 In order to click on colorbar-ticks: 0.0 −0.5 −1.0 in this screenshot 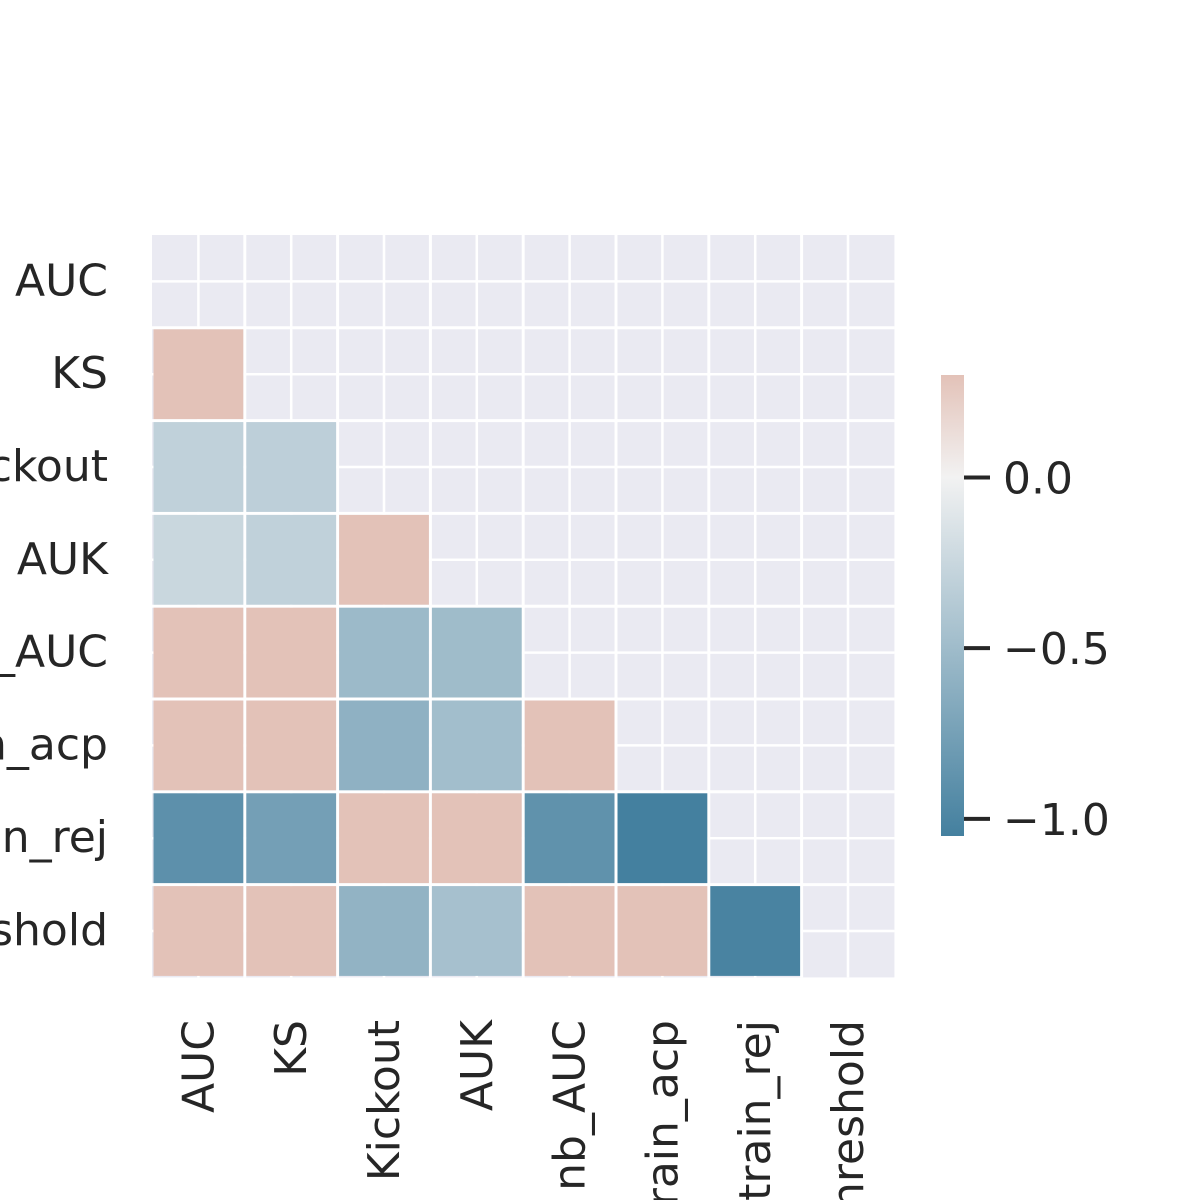, I will do `click(1037, 649)`.